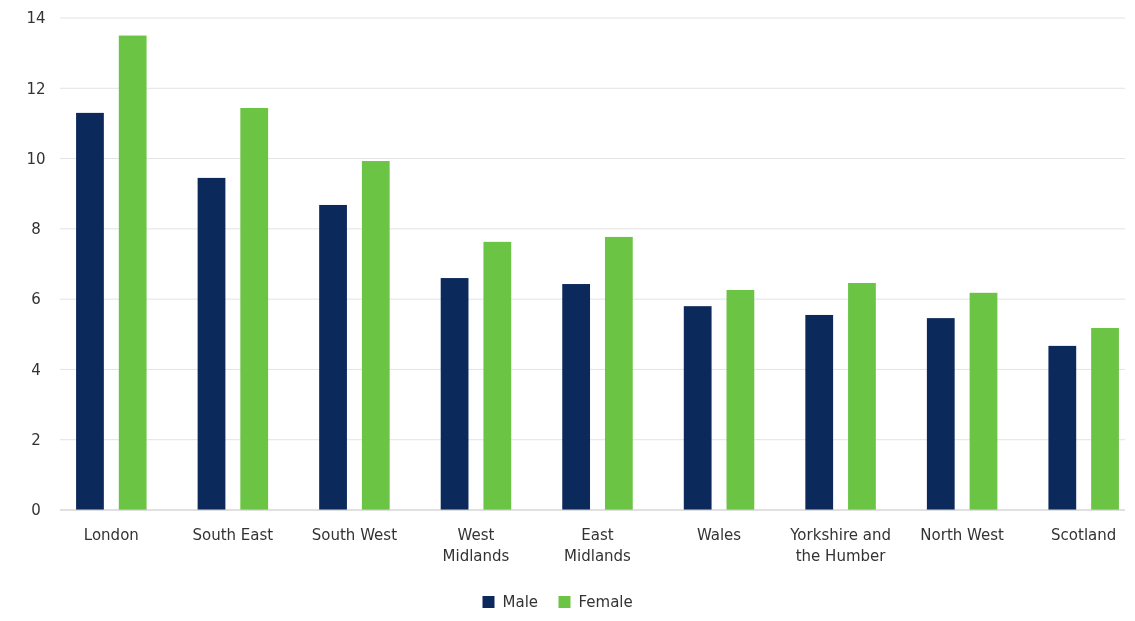  I want to click on y-tick-label: 0, so click(36, 510).